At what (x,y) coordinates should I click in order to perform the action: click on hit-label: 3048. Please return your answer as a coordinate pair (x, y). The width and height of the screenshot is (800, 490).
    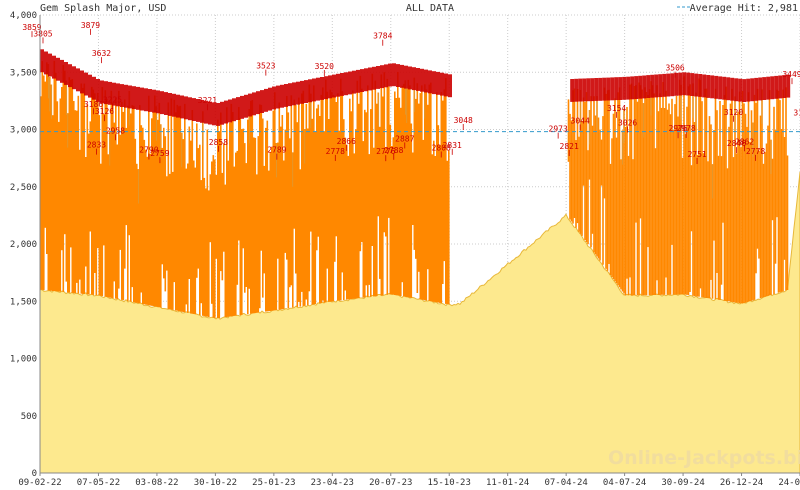
    Looking at the image, I should click on (463, 120).